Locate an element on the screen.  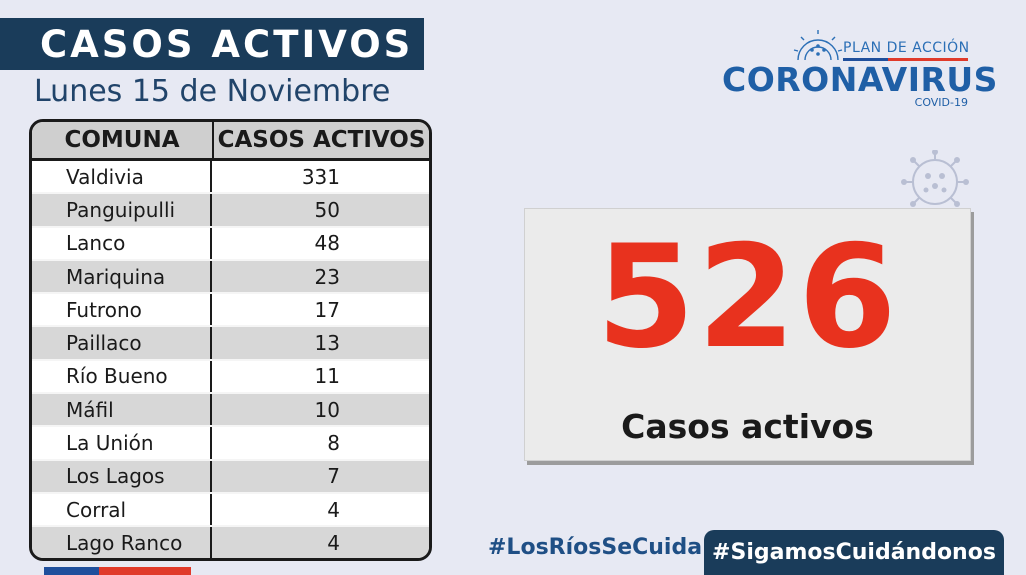
casos-cell: 11 is located at coordinates (327, 376).